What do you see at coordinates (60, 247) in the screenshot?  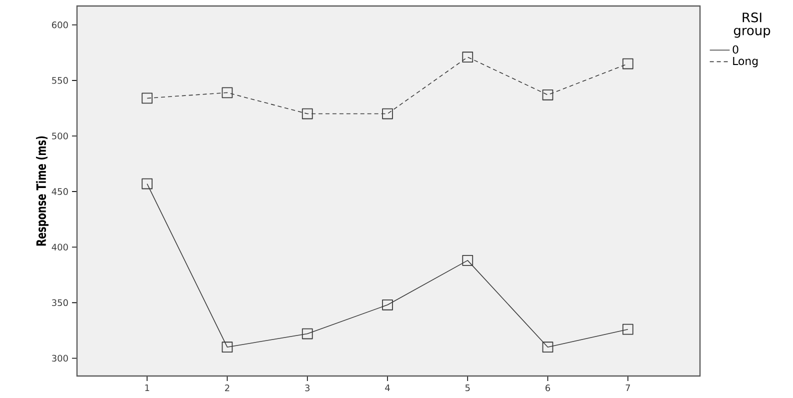 I see `y-tick-label: 400` at bounding box center [60, 247].